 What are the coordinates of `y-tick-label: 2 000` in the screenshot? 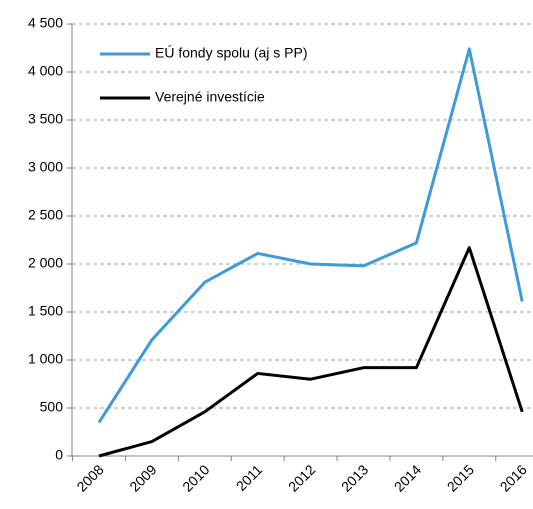 It's located at (45, 263).